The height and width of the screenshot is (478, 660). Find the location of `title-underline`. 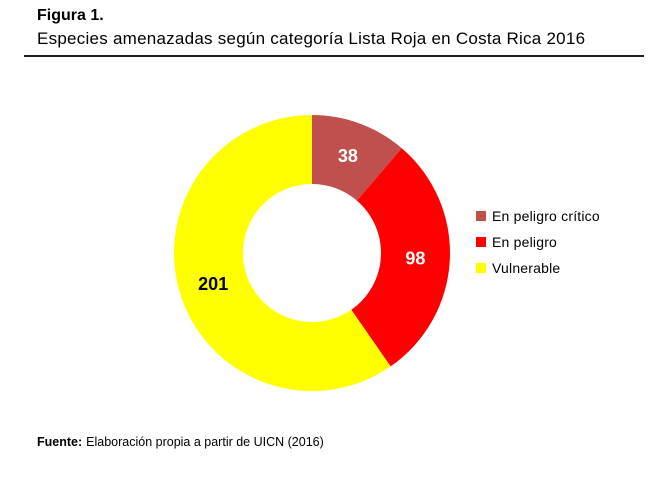

title-underline is located at coordinates (334, 56).